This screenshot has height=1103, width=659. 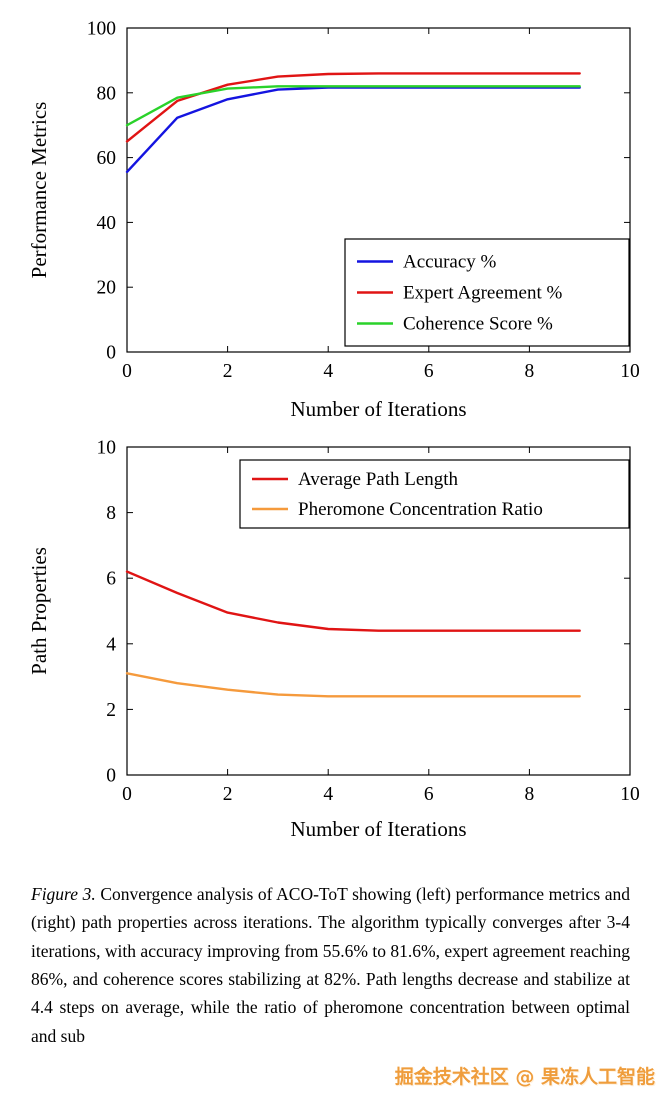 What do you see at coordinates (420, 509) in the screenshot?
I see `legend-label-pheromone-concentration-ratio: Pheromone Concentration Ratio` at bounding box center [420, 509].